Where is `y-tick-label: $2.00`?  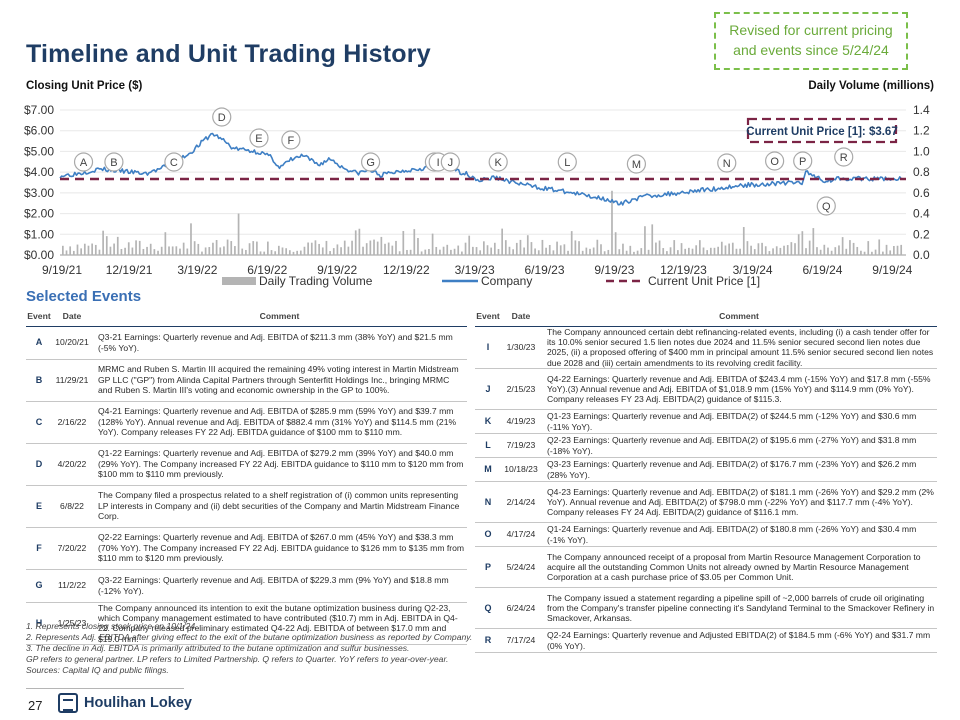
y-tick-label: $2.00 is located at coordinates (39, 214).